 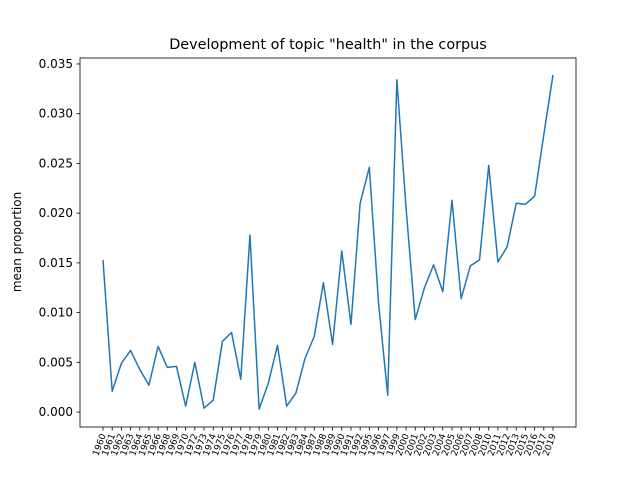 What do you see at coordinates (56, 313) in the screenshot?
I see `y-tick-label: 0.010` at bounding box center [56, 313].